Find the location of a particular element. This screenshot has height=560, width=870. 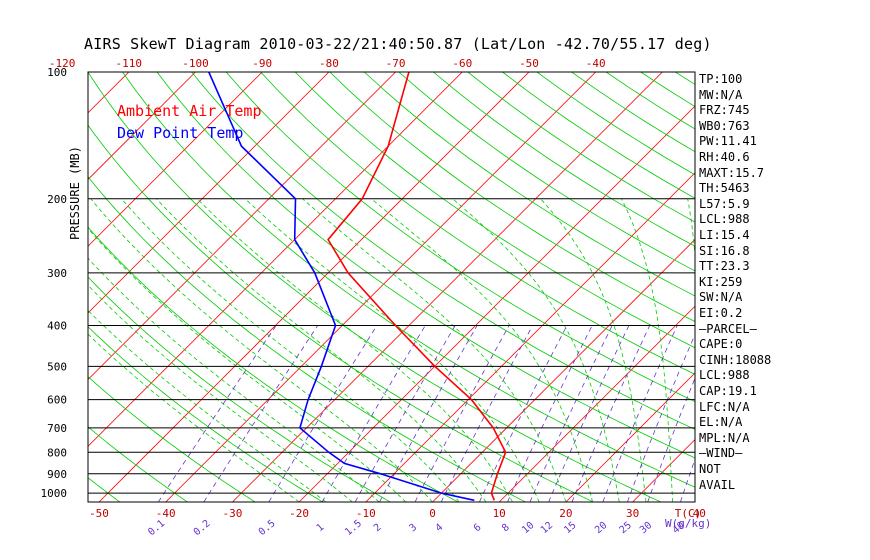

mixing-ratio-tick-label: 1.5 is located at coordinates (353, 528).